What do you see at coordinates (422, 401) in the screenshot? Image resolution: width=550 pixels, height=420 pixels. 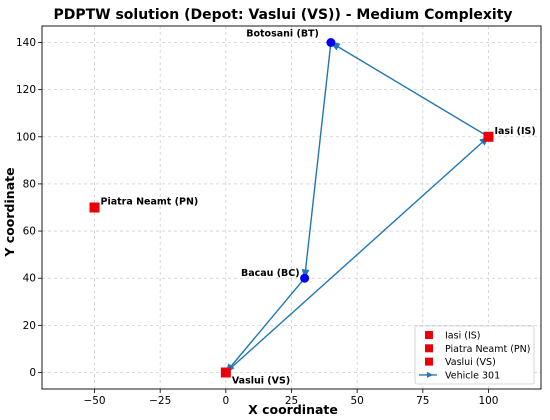 I see `x-tick-label: 75` at bounding box center [422, 401].